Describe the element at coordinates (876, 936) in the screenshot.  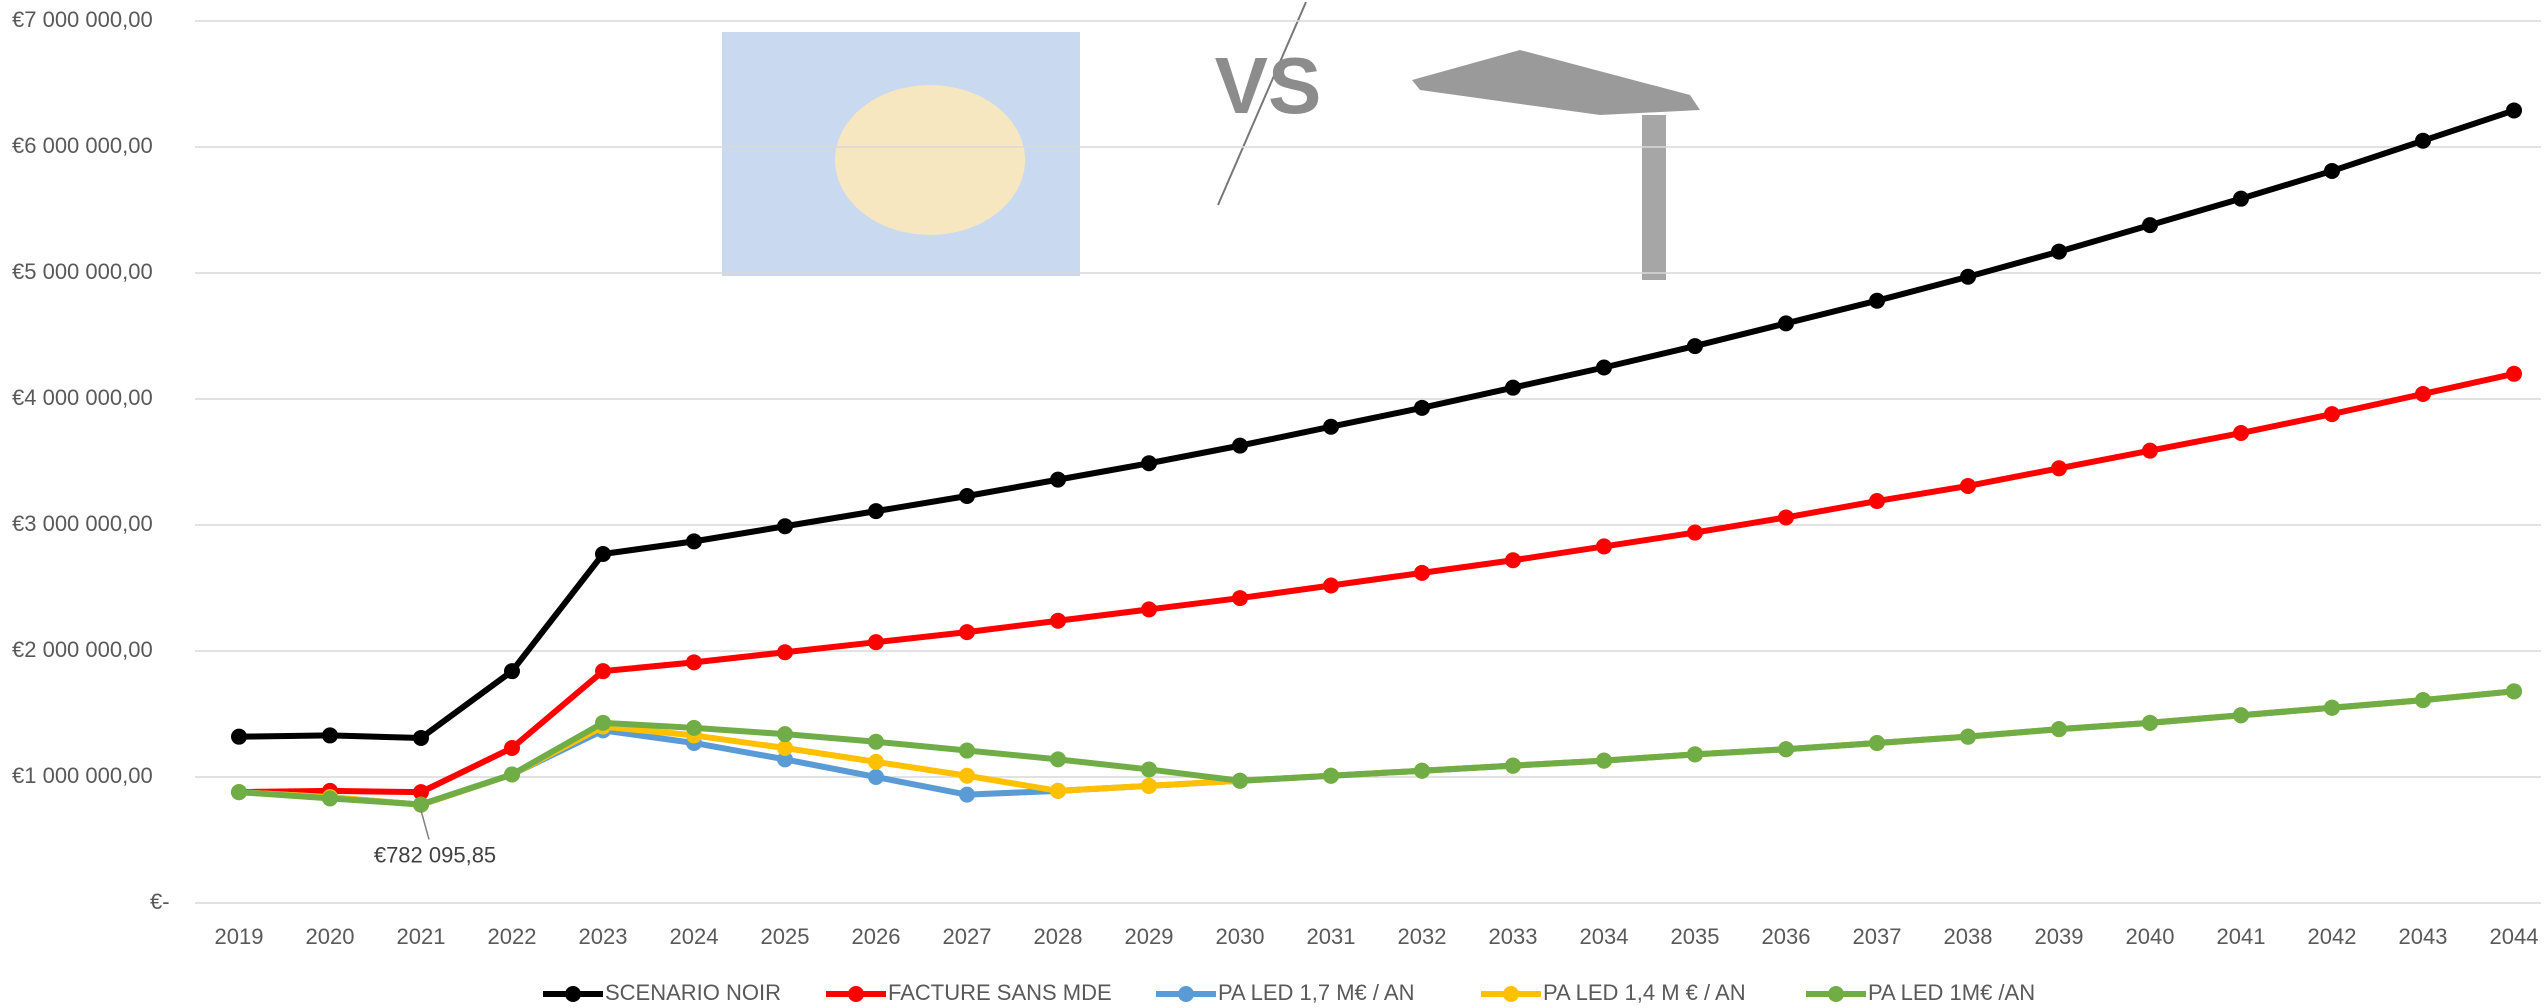
I see `x-tick-label: 2026` at that location.